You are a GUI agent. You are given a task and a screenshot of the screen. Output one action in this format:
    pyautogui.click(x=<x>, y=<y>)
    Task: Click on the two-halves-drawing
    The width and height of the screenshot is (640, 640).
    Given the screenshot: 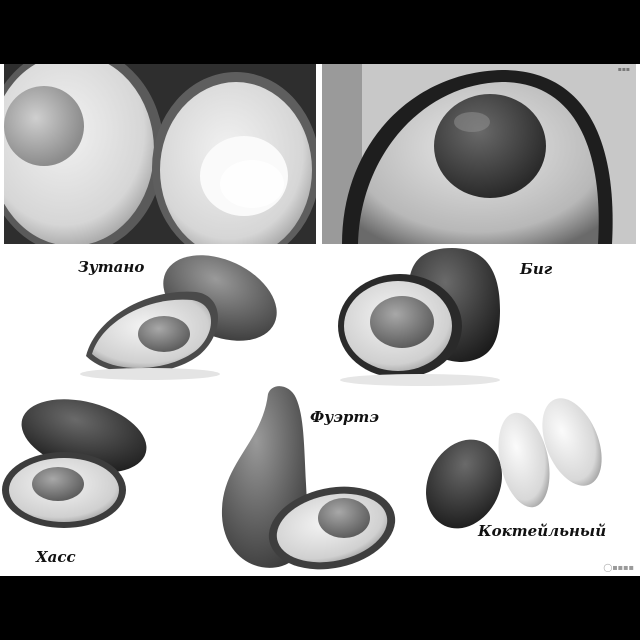 What is the action you would take?
    pyautogui.click(x=160, y=154)
    